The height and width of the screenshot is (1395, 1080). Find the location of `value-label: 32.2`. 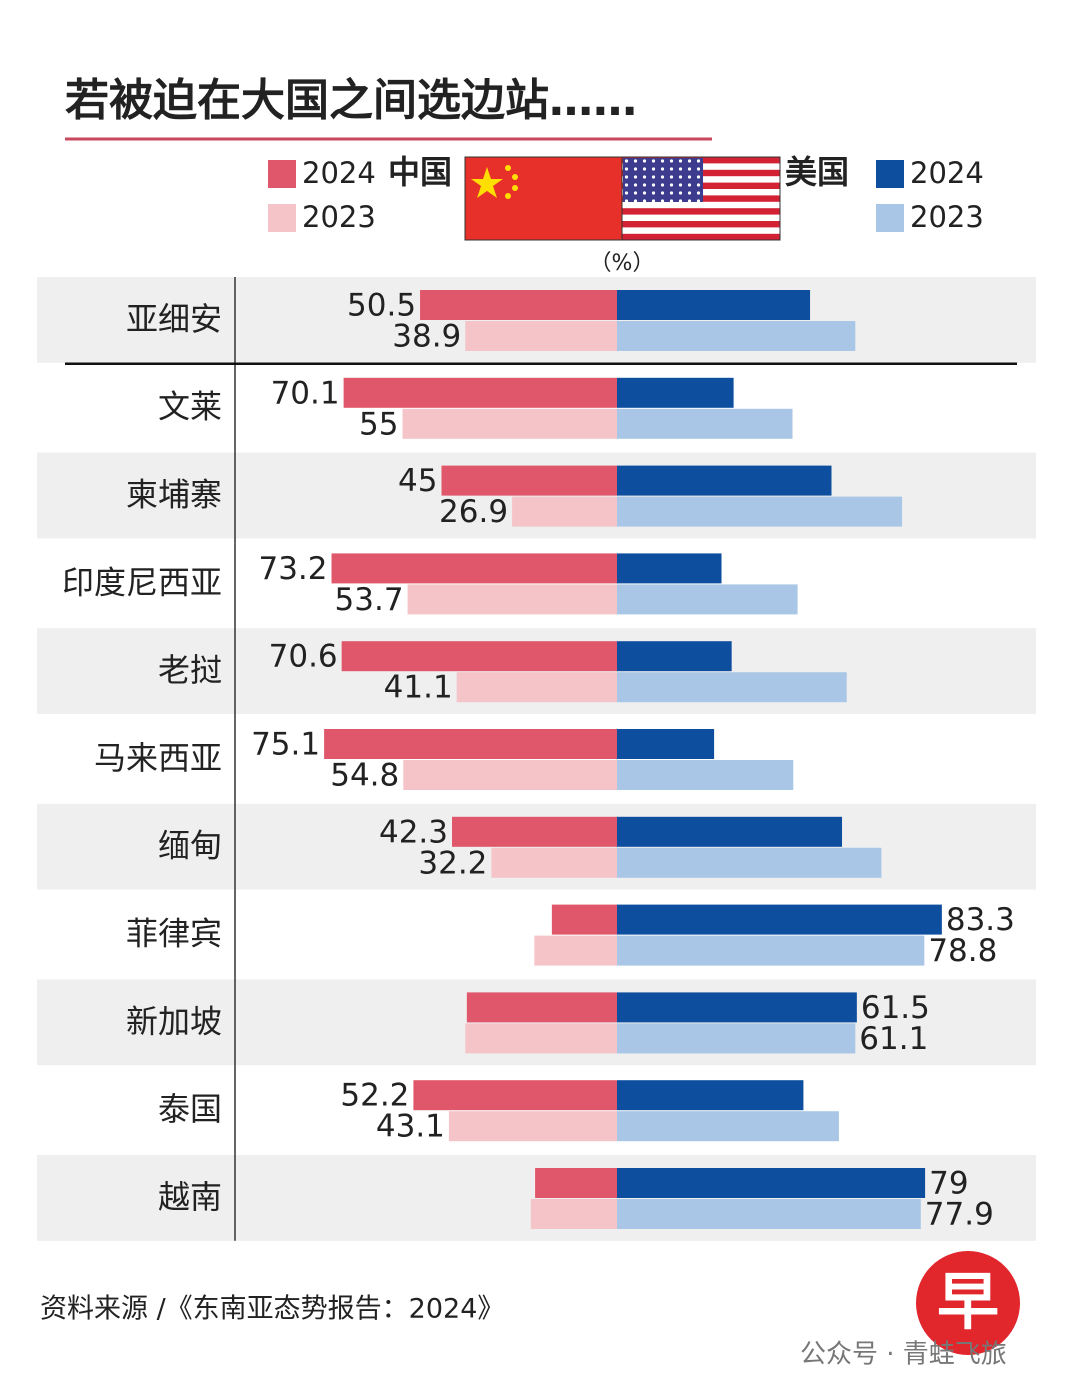

value-label: 32.2 is located at coordinates (452, 863).